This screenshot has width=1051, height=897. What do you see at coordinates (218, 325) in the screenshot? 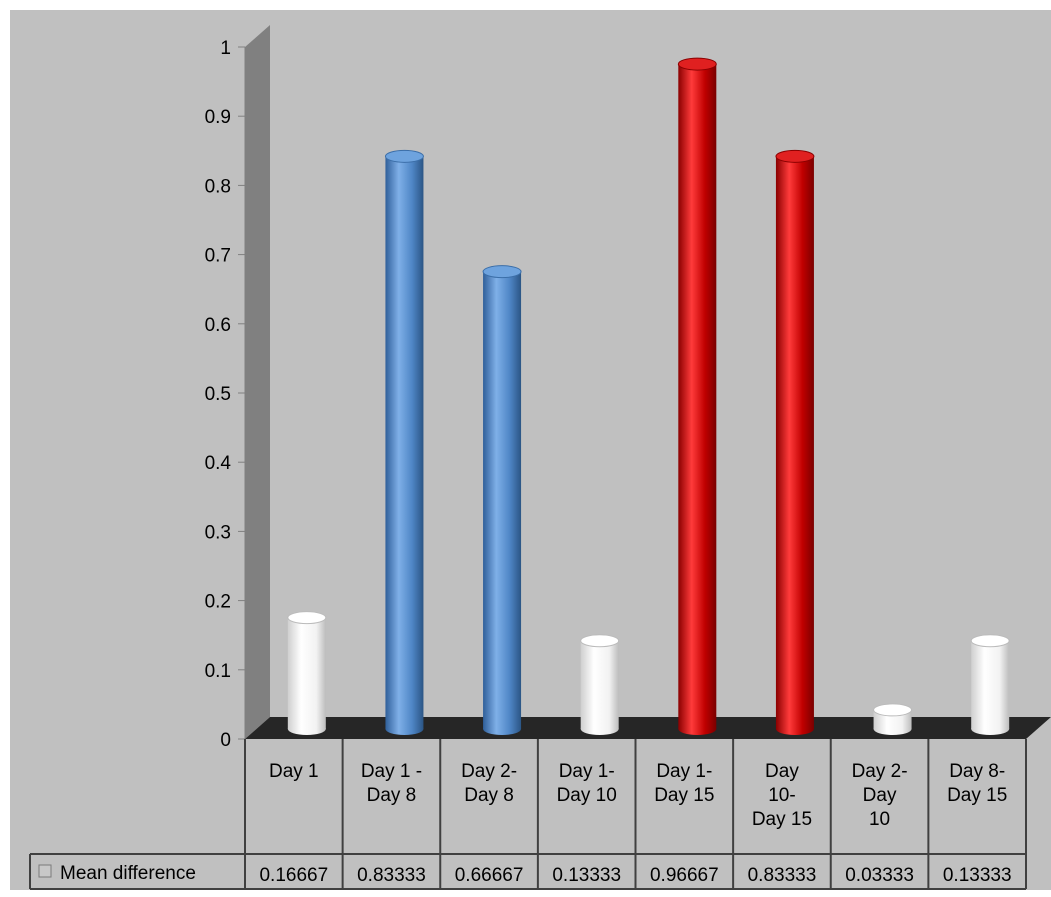
I see `y-tick-label: 0.6` at bounding box center [218, 325].